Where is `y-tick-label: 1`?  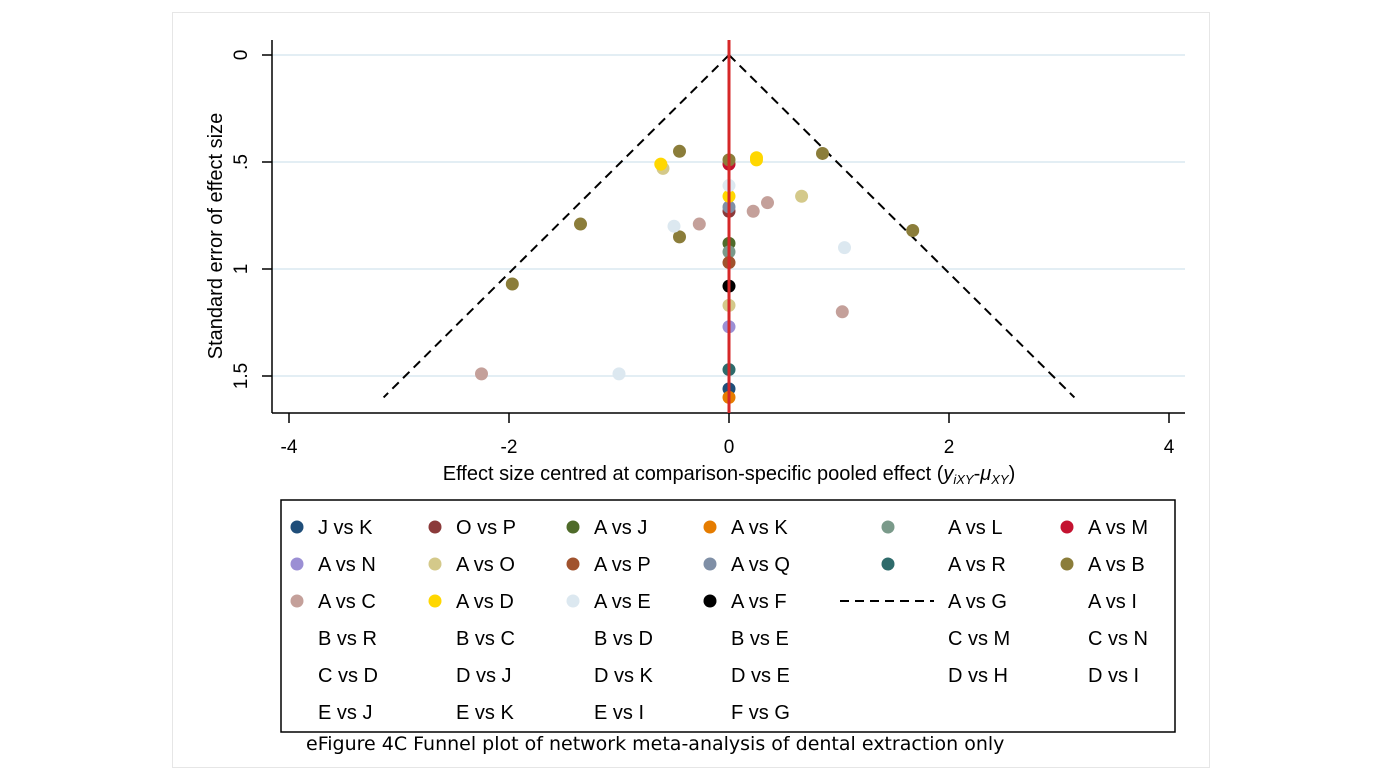
y-tick-label: 1 is located at coordinates (241, 269).